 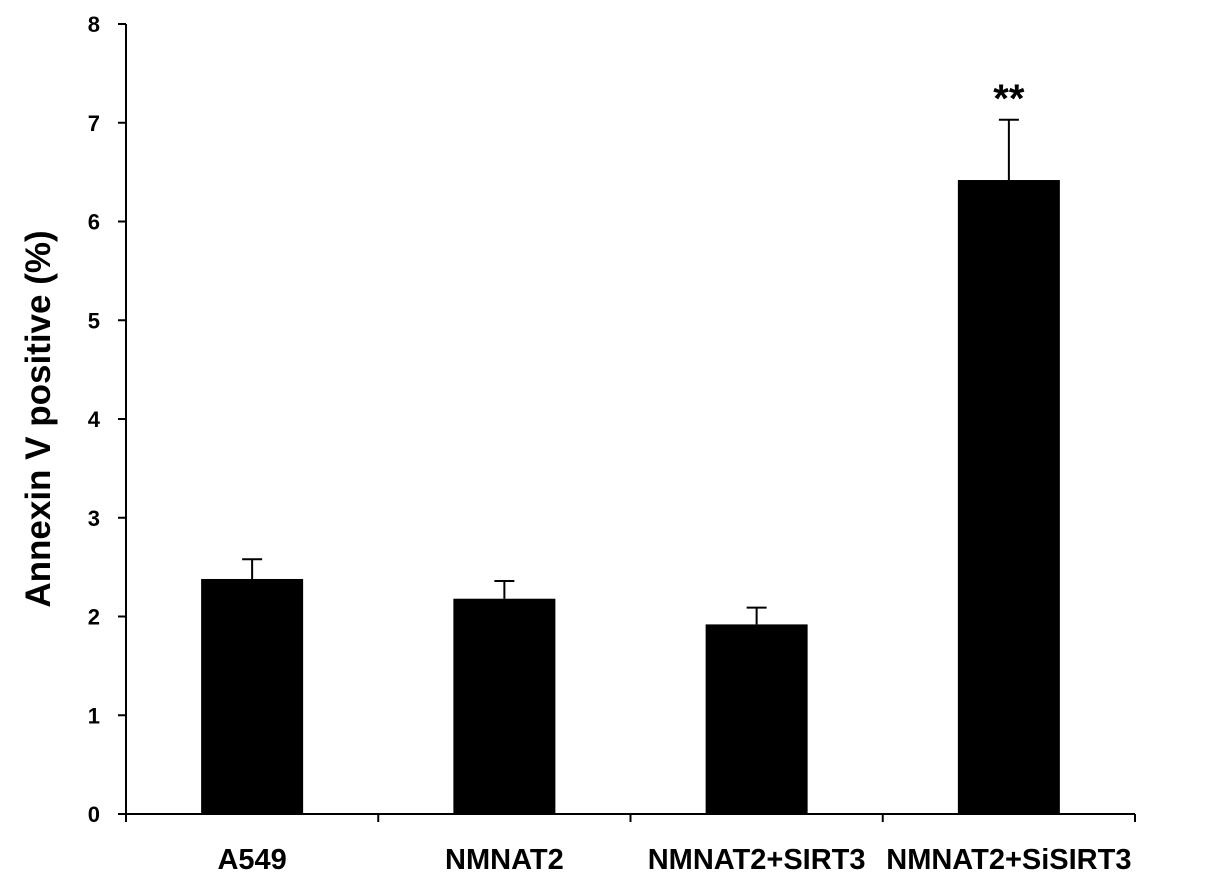 What do you see at coordinates (94, 222) in the screenshot?
I see `y-tick-label: 6` at bounding box center [94, 222].